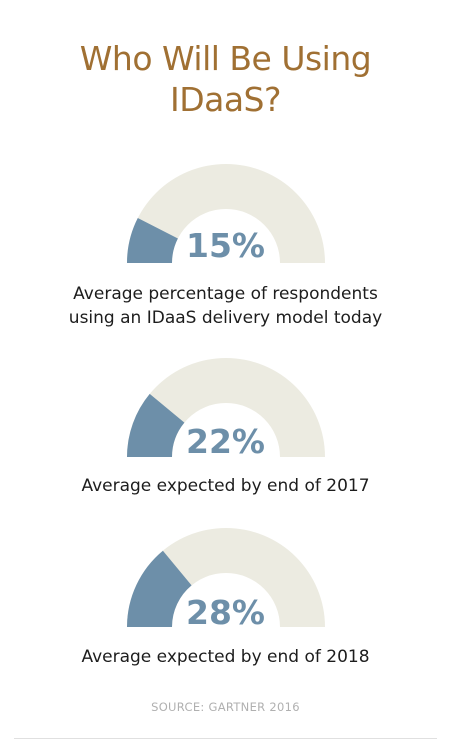 Image resolution: width=451 pixels, height=740 pixels. Describe the element at coordinates (225, 99) in the screenshot. I see `title-line-2: IDaaS?` at that location.